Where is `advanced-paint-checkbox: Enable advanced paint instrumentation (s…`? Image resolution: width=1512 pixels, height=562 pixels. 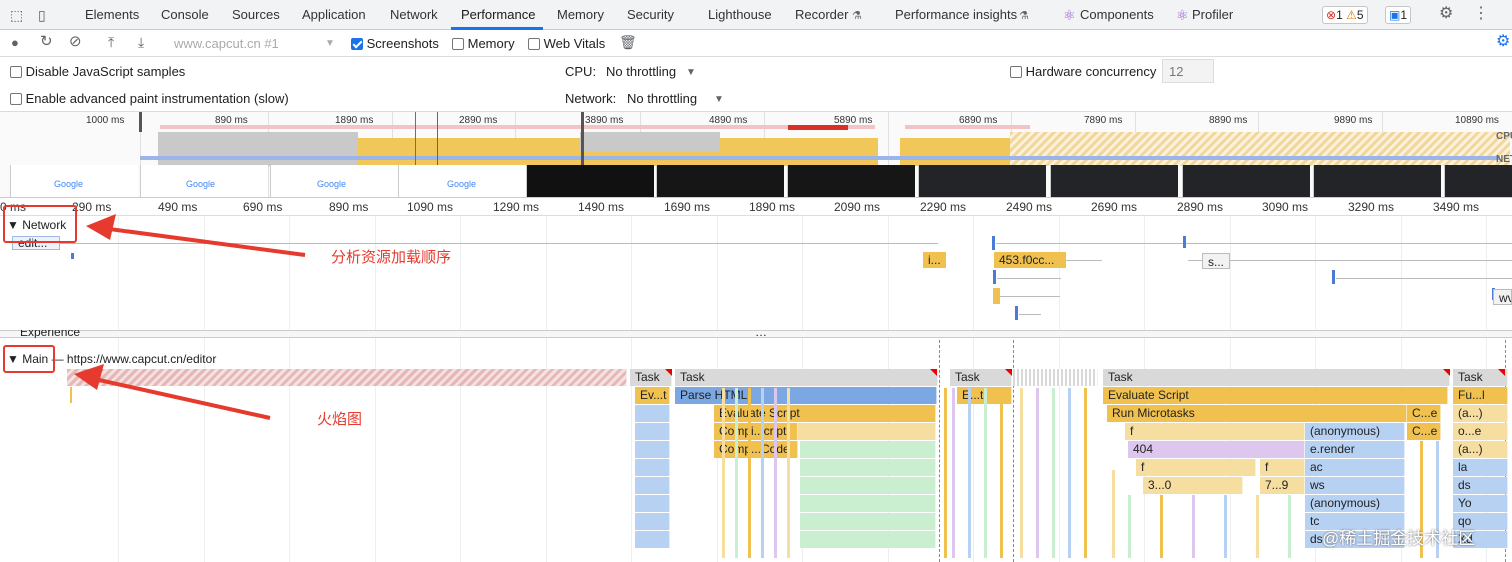 advanced-paint-checkbox: Enable advanced paint instrumentation (s… is located at coordinates (149, 98).